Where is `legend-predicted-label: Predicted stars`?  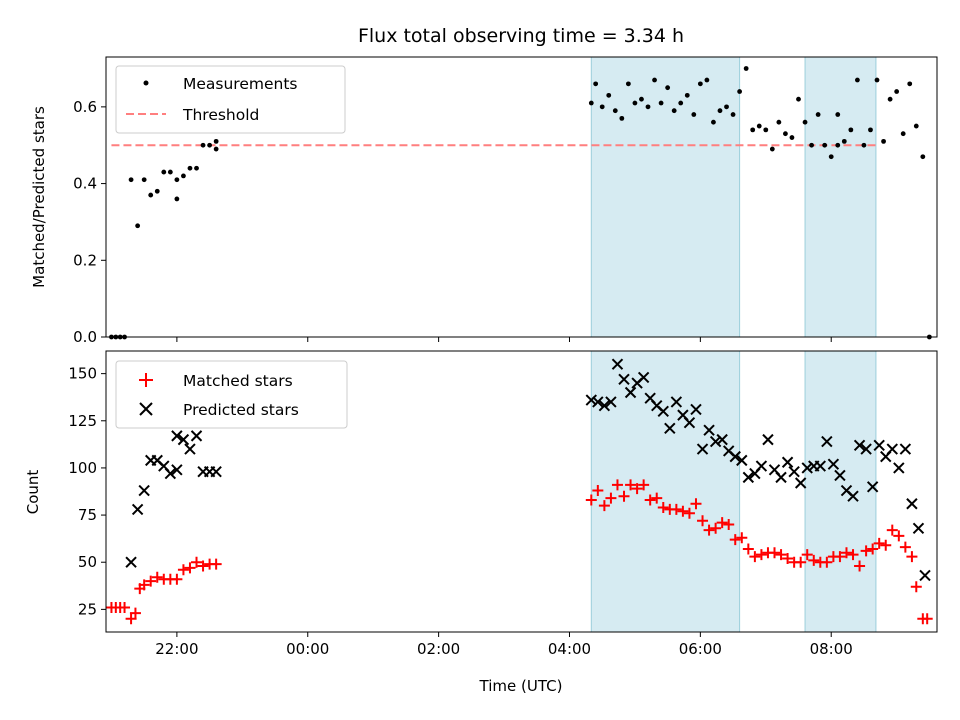
legend-predicted-label: Predicted stars is located at coordinates (241, 410).